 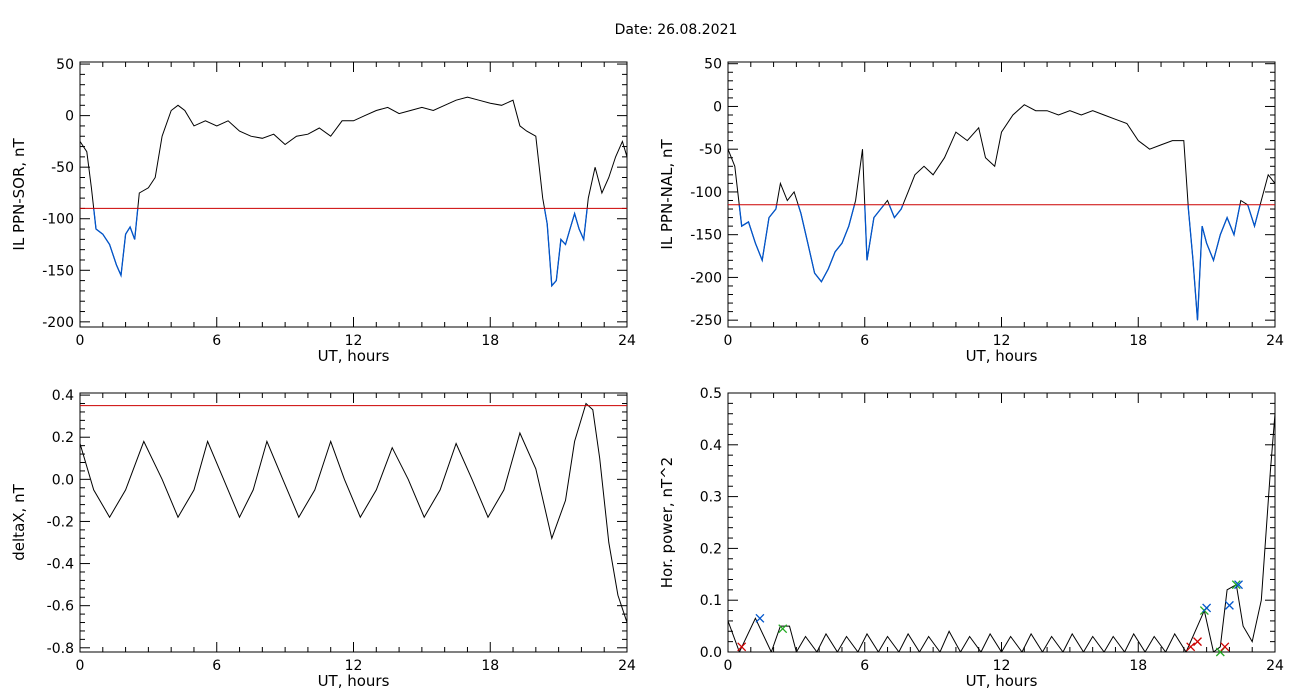 I want to click on chart-title: Date: 26.08.2021, so click(x=676, y=30).